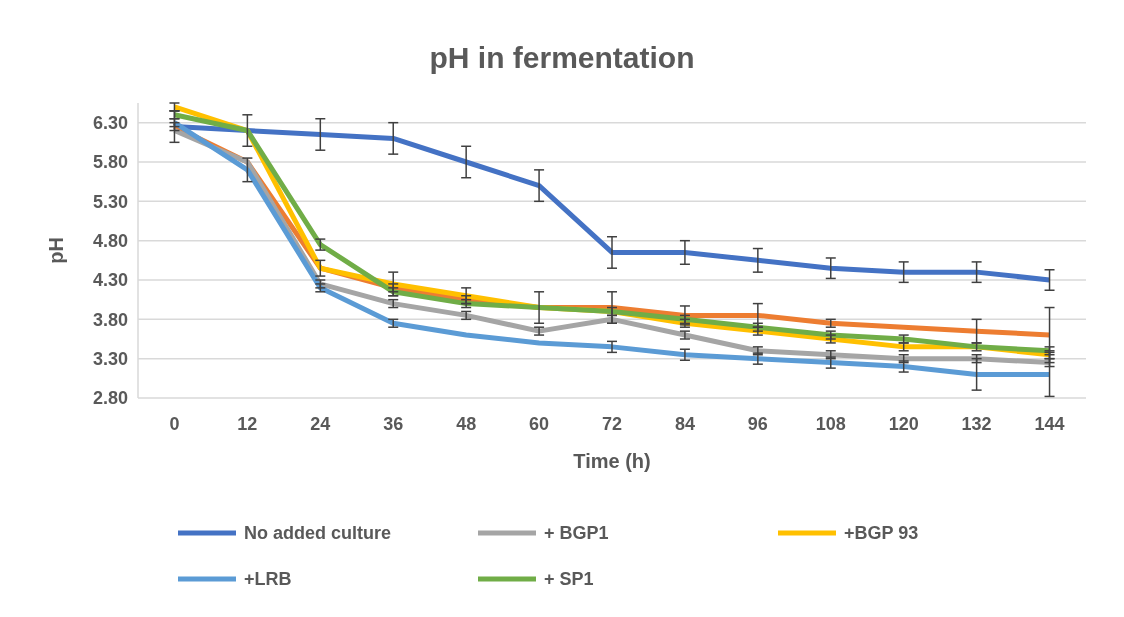 The width and height of the screenshot is (1124, 617). I want to click on x-tick-label: 36, so click(393, 424).